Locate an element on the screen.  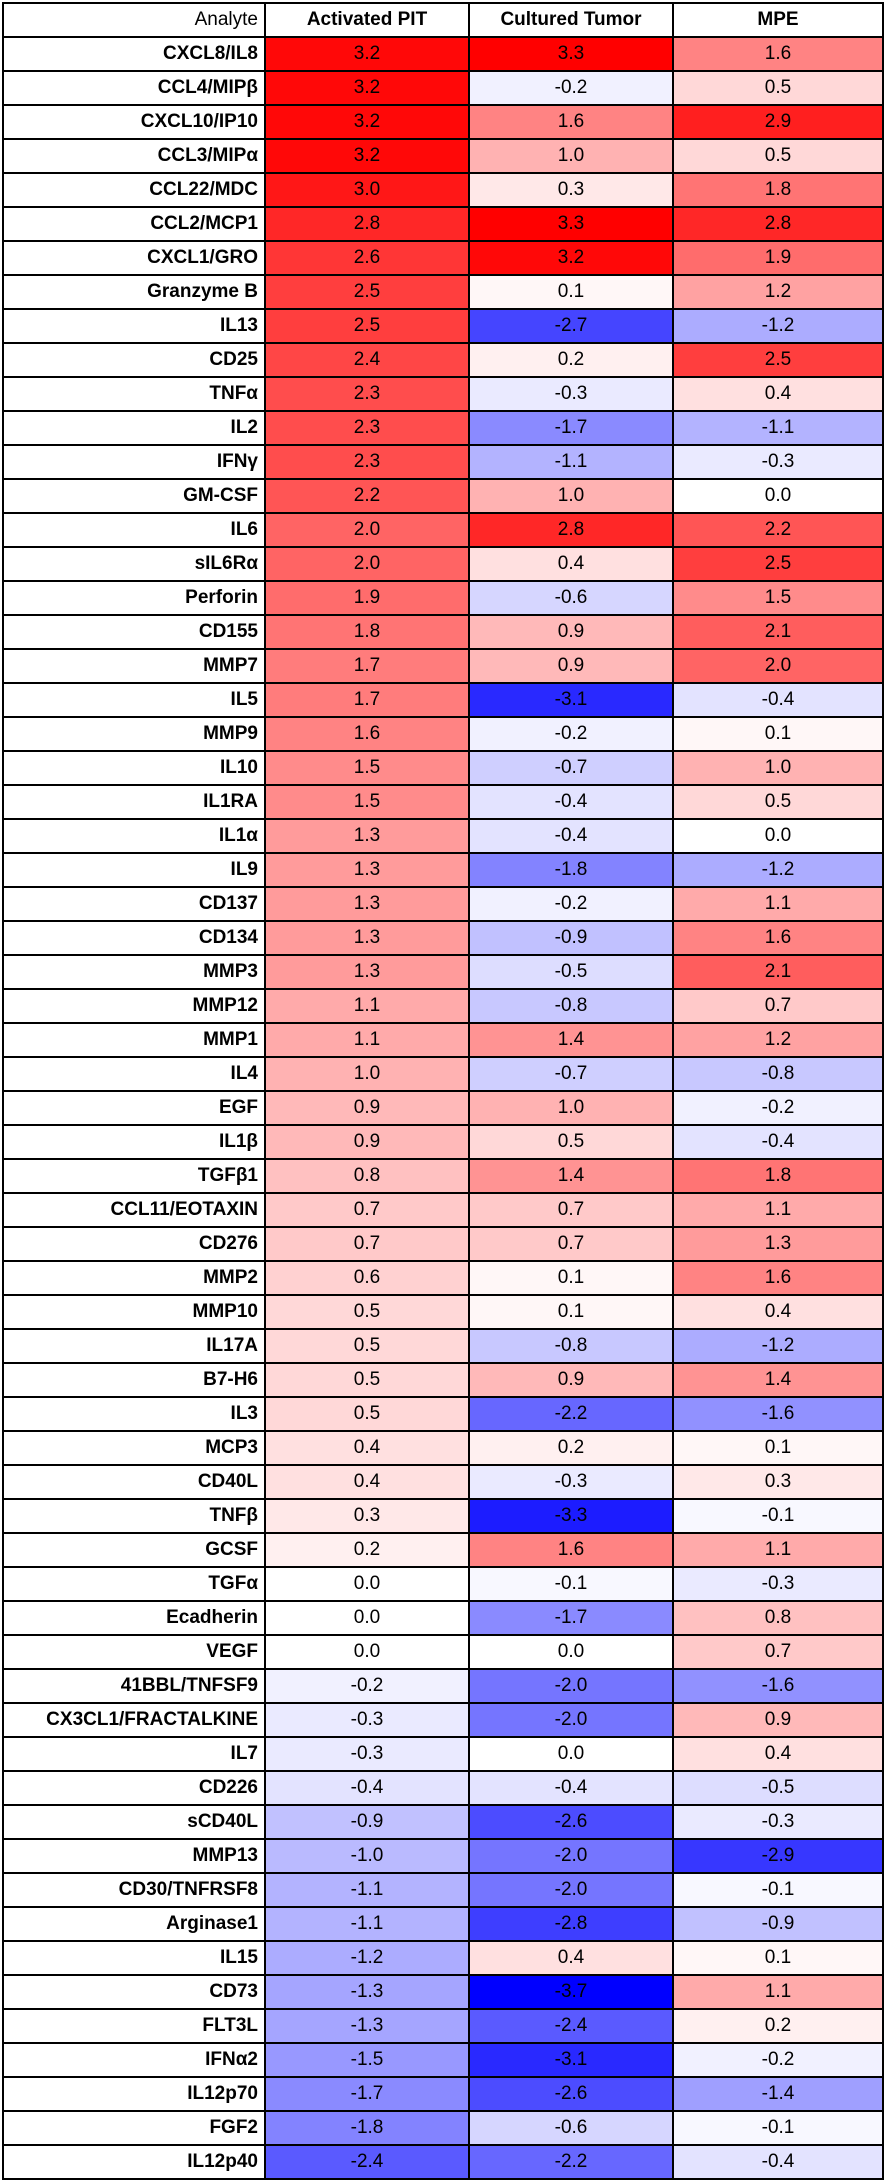
heatmap-cell-cultured-tumor: 3.3 is located at coordinates (571, 224).